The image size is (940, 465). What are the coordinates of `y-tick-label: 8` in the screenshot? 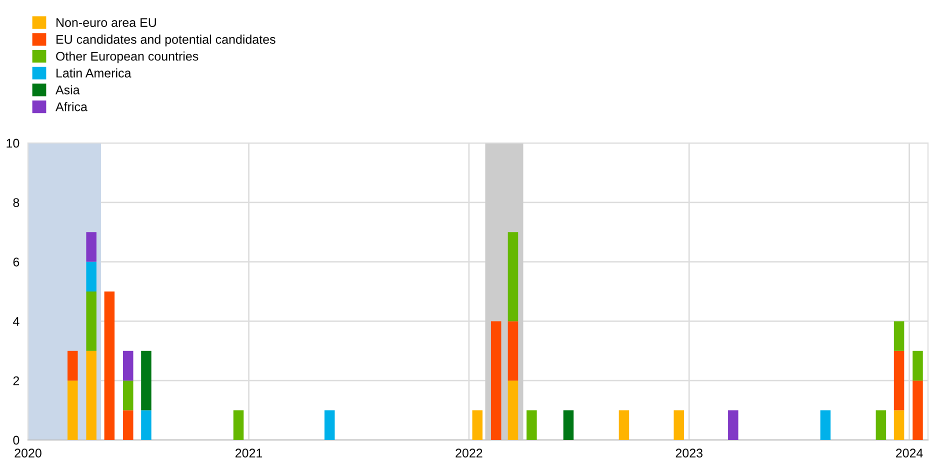 It's located at (16, 203).